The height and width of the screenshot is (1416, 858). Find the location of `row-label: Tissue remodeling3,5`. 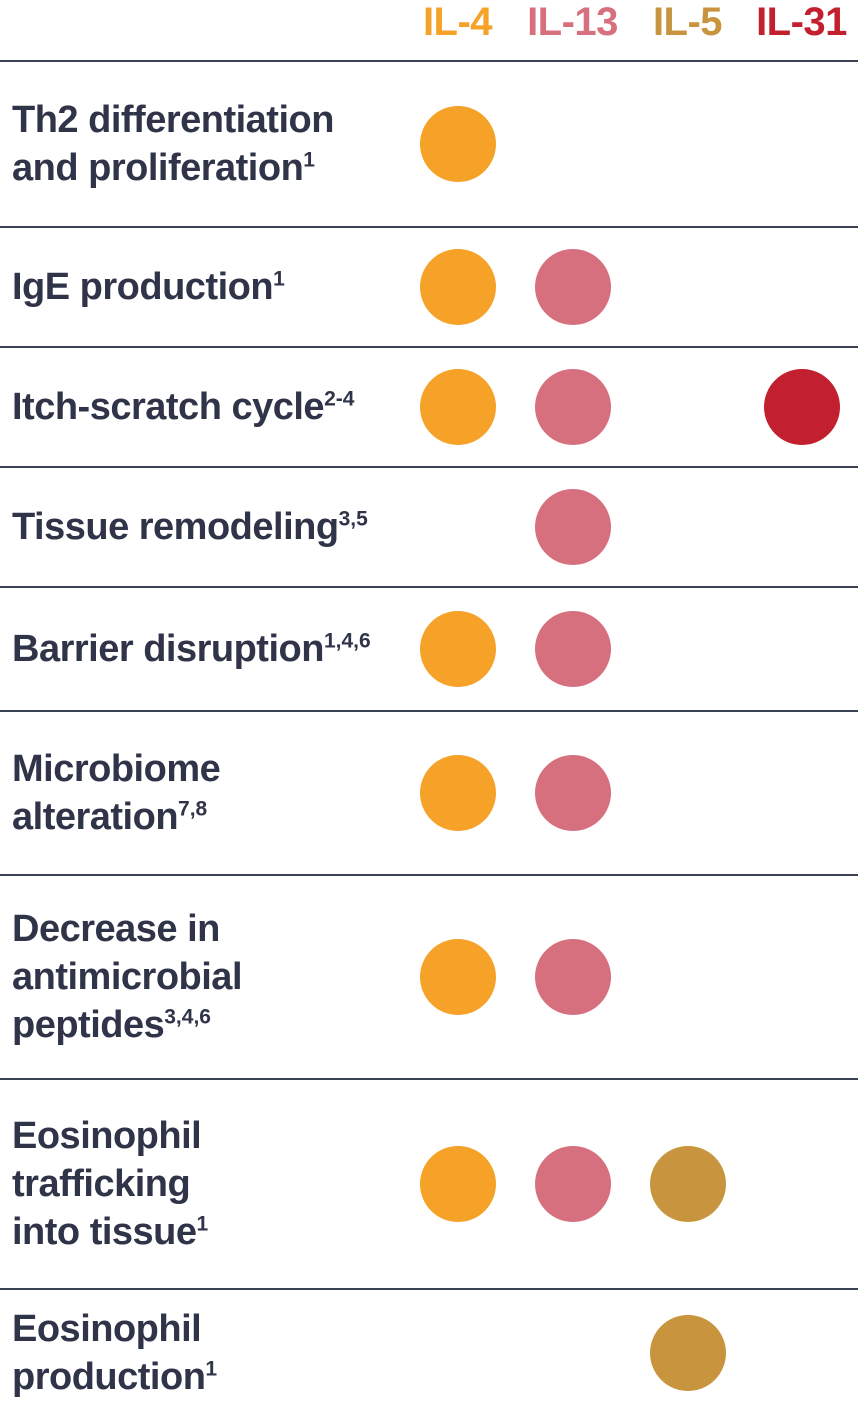

row-label: Tissue remodeling3,5 is located at coordinates (200, 527).